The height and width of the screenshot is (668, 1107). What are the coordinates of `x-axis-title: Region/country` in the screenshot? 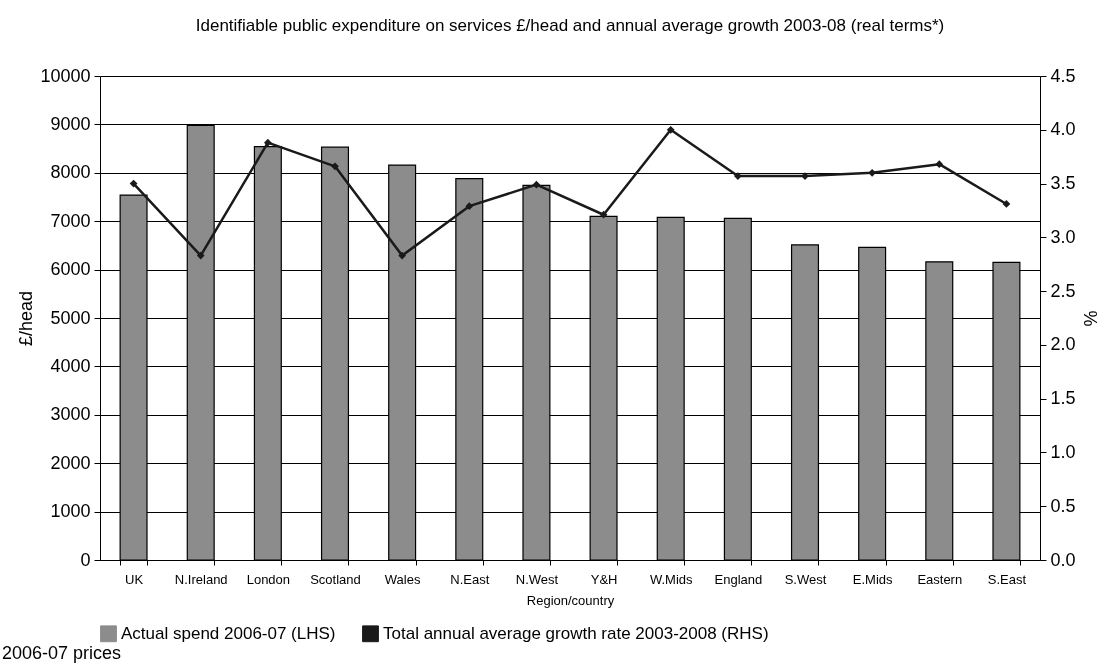 It's located at (570, 600).